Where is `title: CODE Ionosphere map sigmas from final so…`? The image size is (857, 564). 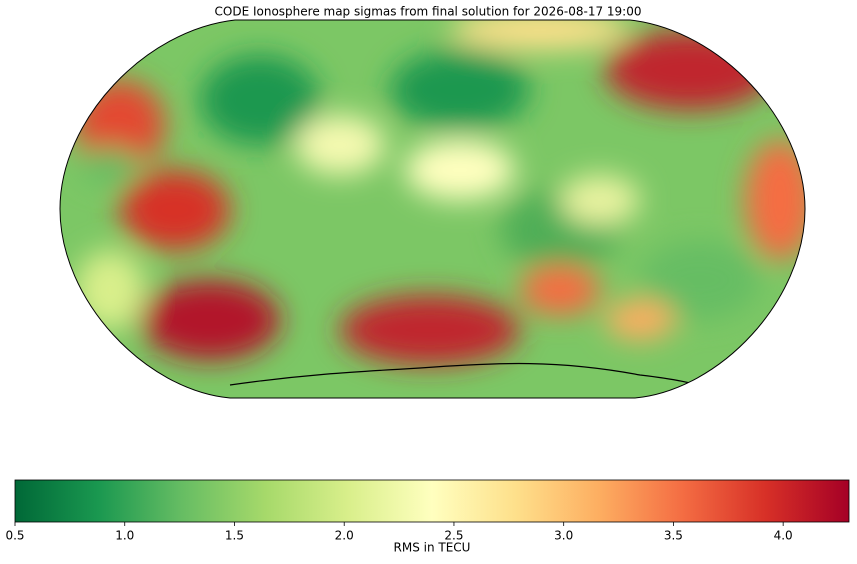 title: CODE Ionosphere map sigmas from final so… is located at coordinates (428, 12).